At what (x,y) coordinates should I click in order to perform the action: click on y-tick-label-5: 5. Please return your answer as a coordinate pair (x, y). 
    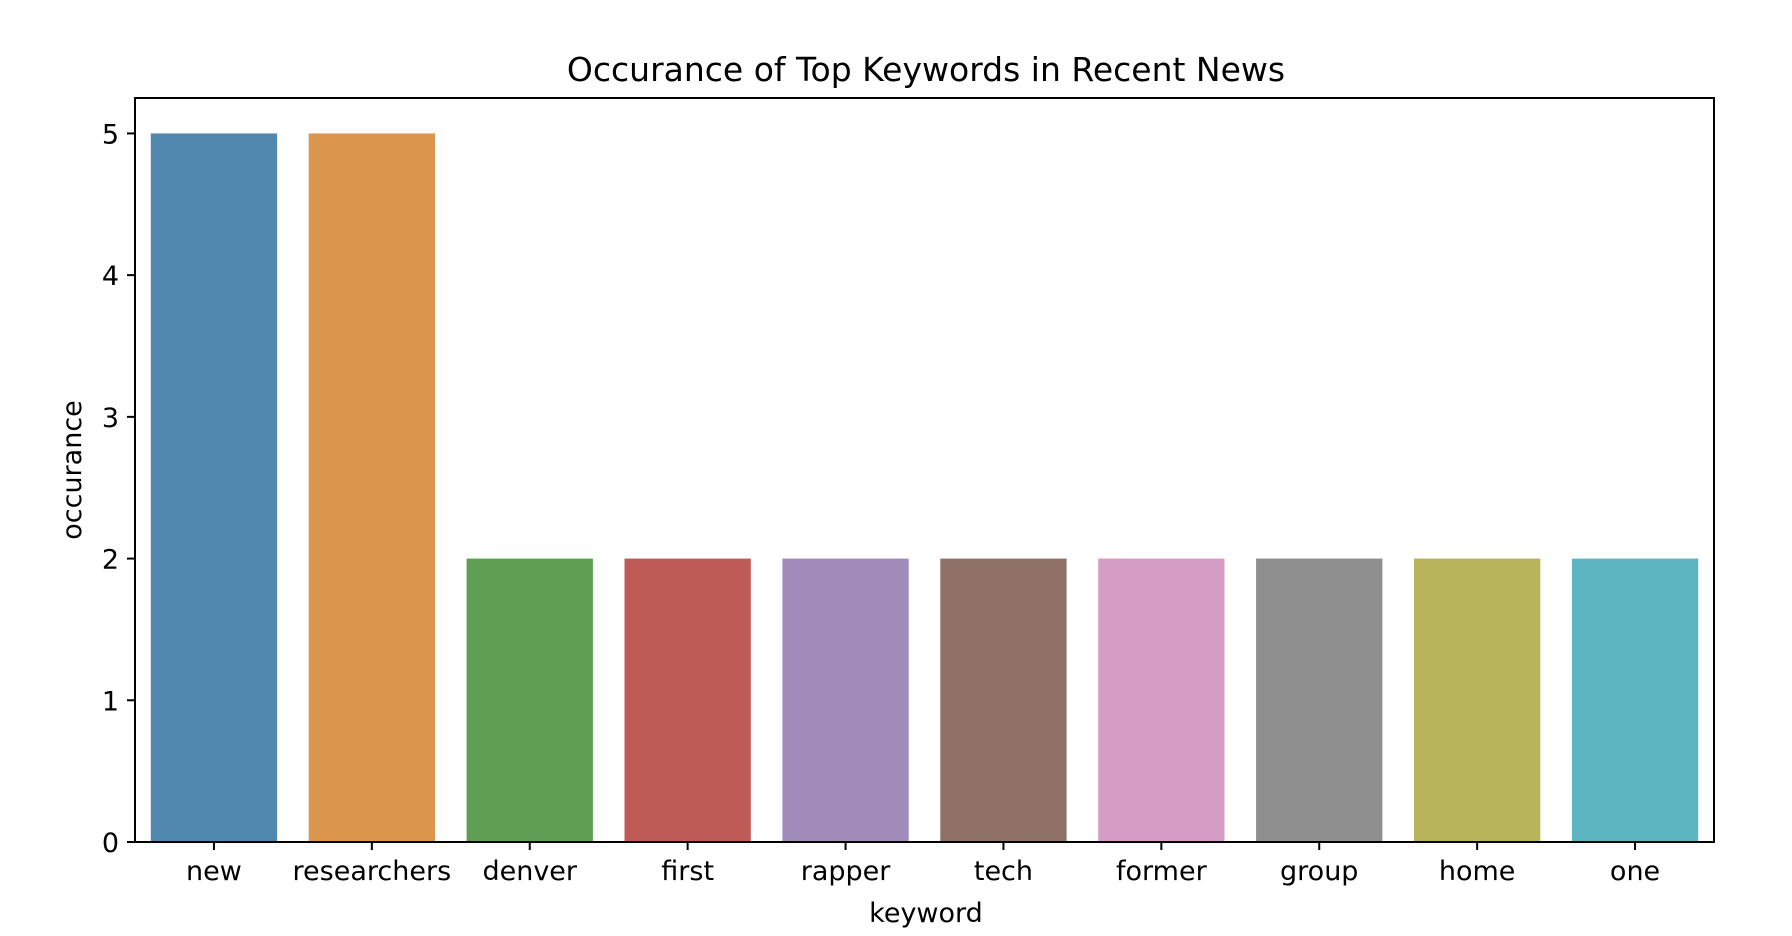
    Looking at the image, I should click on (110, 134).